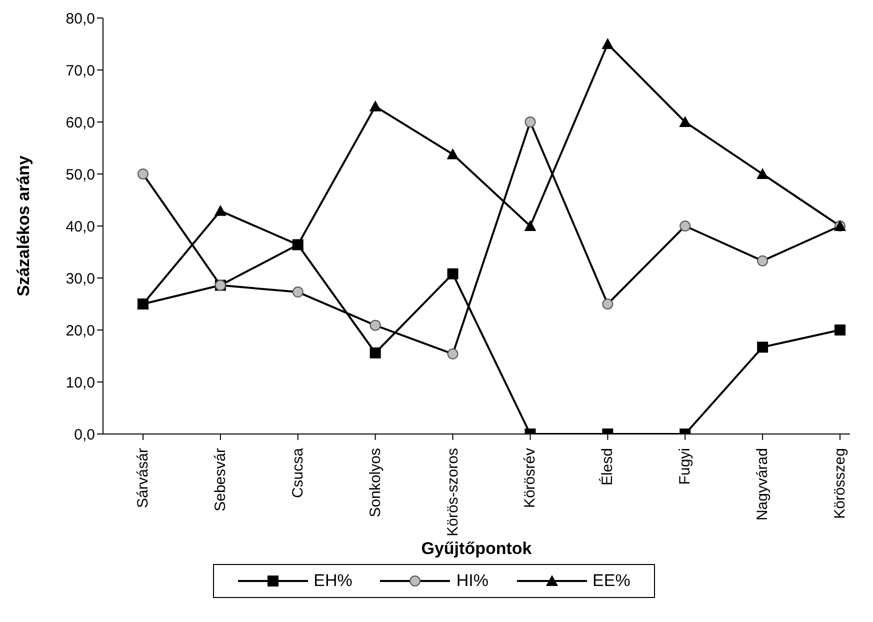 The width and height of the screenshot is (873, 622). I want to click on y-tick-label: 60,0, so click(80, 123).